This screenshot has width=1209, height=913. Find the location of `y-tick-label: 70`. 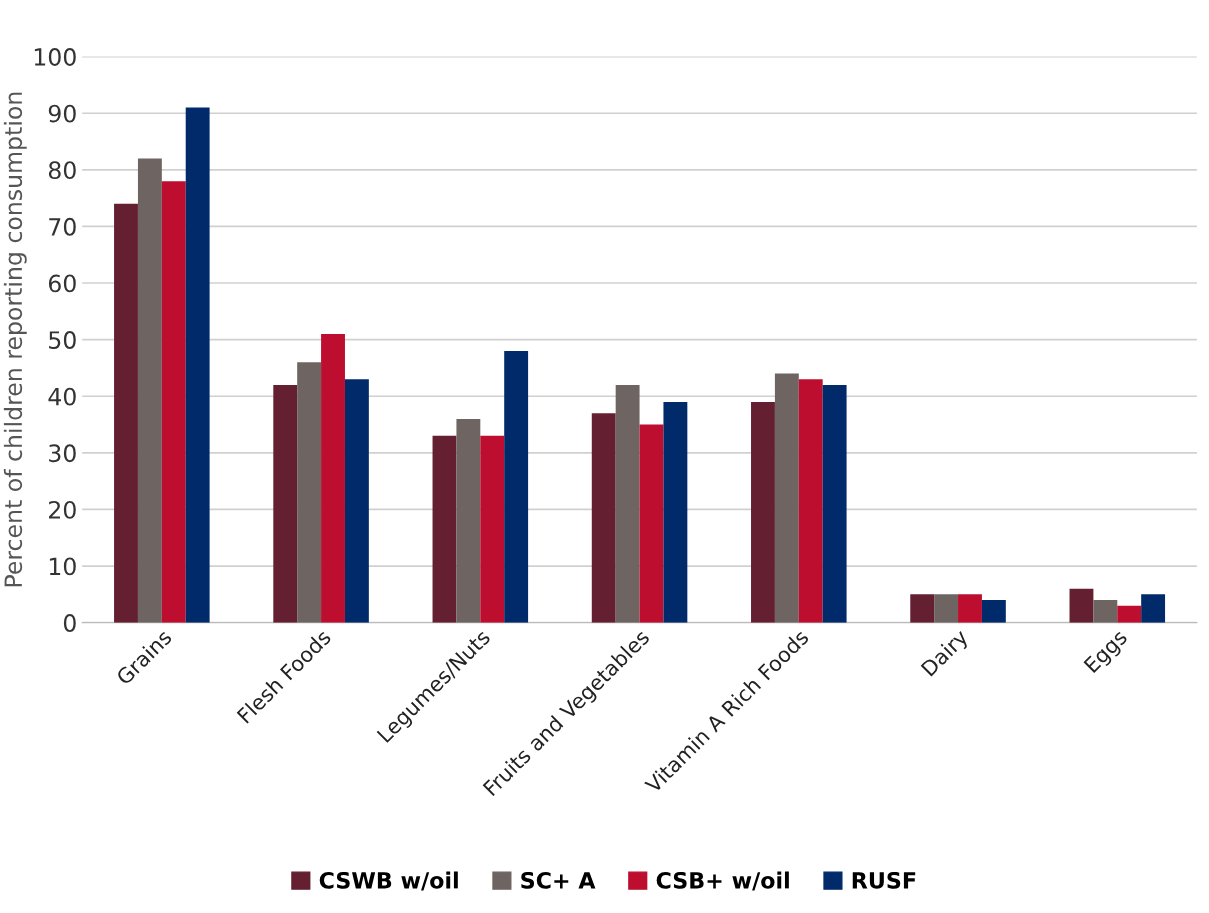

y-tick-label: 70 is located at coordinates (62, 226).